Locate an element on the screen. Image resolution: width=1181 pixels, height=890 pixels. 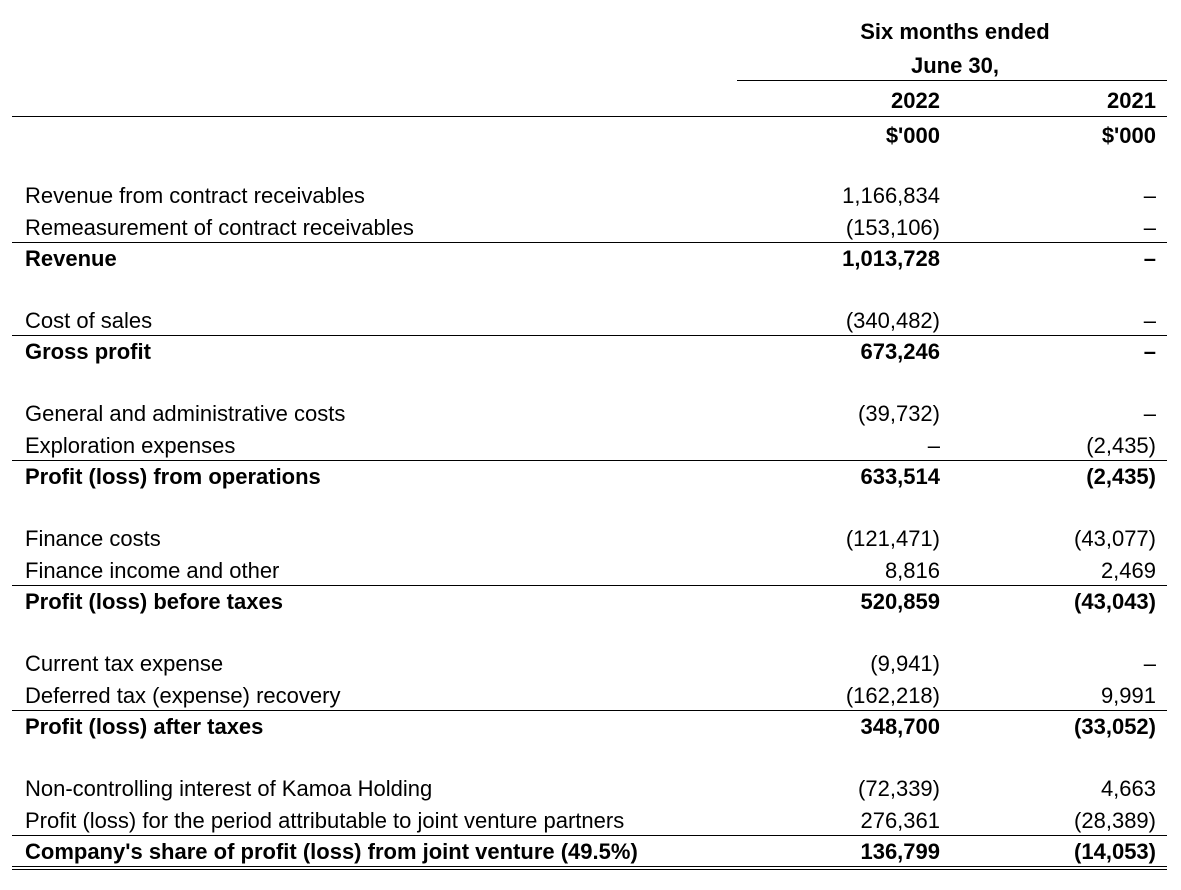
cell: (43,043) is located at coordinates (1115, 601).